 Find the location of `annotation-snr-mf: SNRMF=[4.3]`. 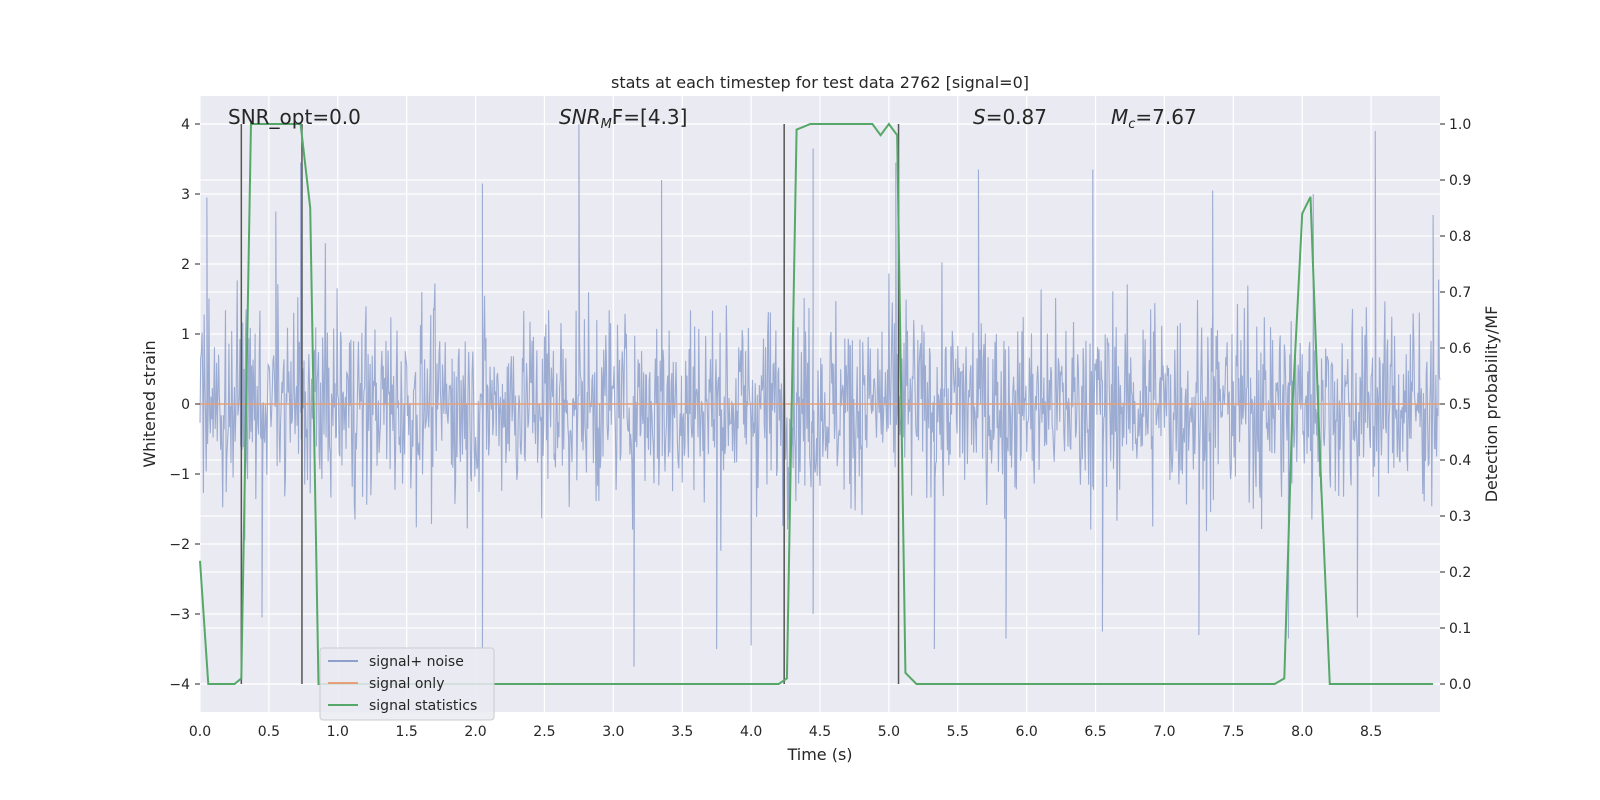

annotation-snr-mf: SNRMF=[4.3] is located at coordinates (623, 118).